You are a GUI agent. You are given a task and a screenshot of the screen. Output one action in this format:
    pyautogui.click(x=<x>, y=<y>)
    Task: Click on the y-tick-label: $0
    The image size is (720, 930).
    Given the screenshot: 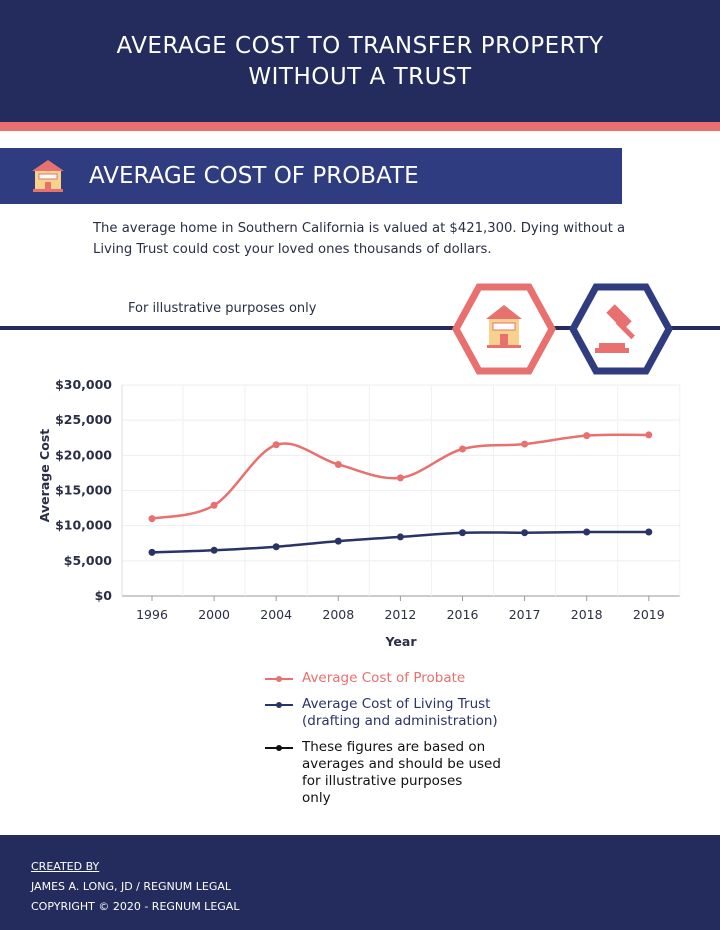 What is the action you would take?
    pyautogui.click(x=104, y=595)
    